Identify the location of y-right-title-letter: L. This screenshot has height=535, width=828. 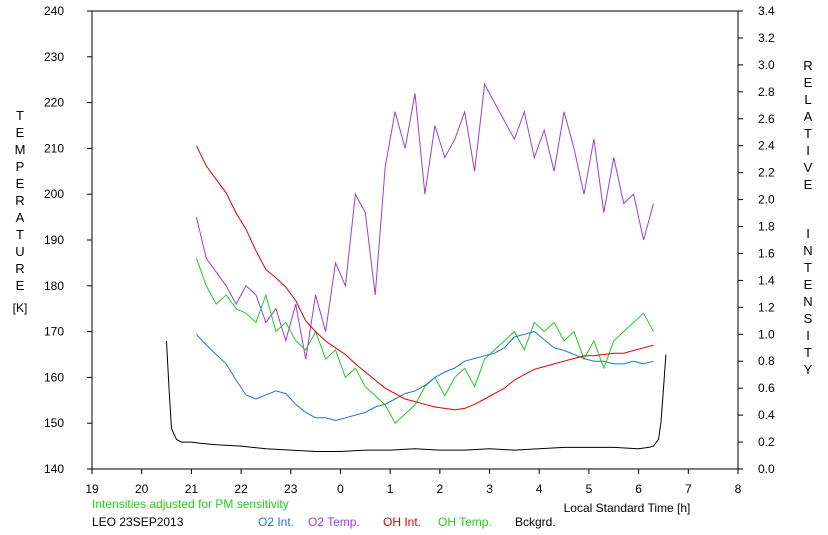
(807, 99).